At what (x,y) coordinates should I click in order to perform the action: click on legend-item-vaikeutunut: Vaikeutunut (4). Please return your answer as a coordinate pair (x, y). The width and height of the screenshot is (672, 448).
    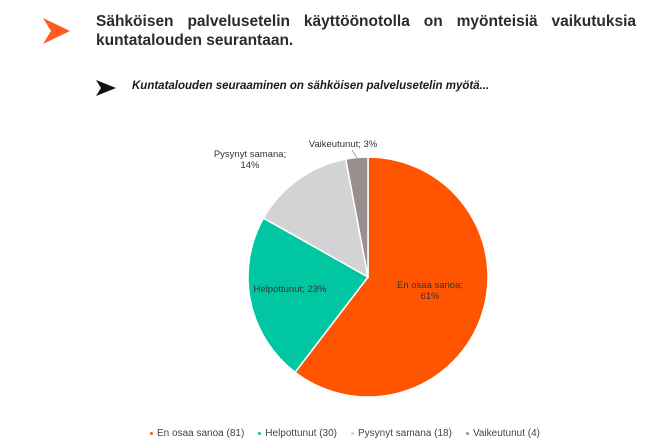
    Looking at the image, I should click on (503, 433).